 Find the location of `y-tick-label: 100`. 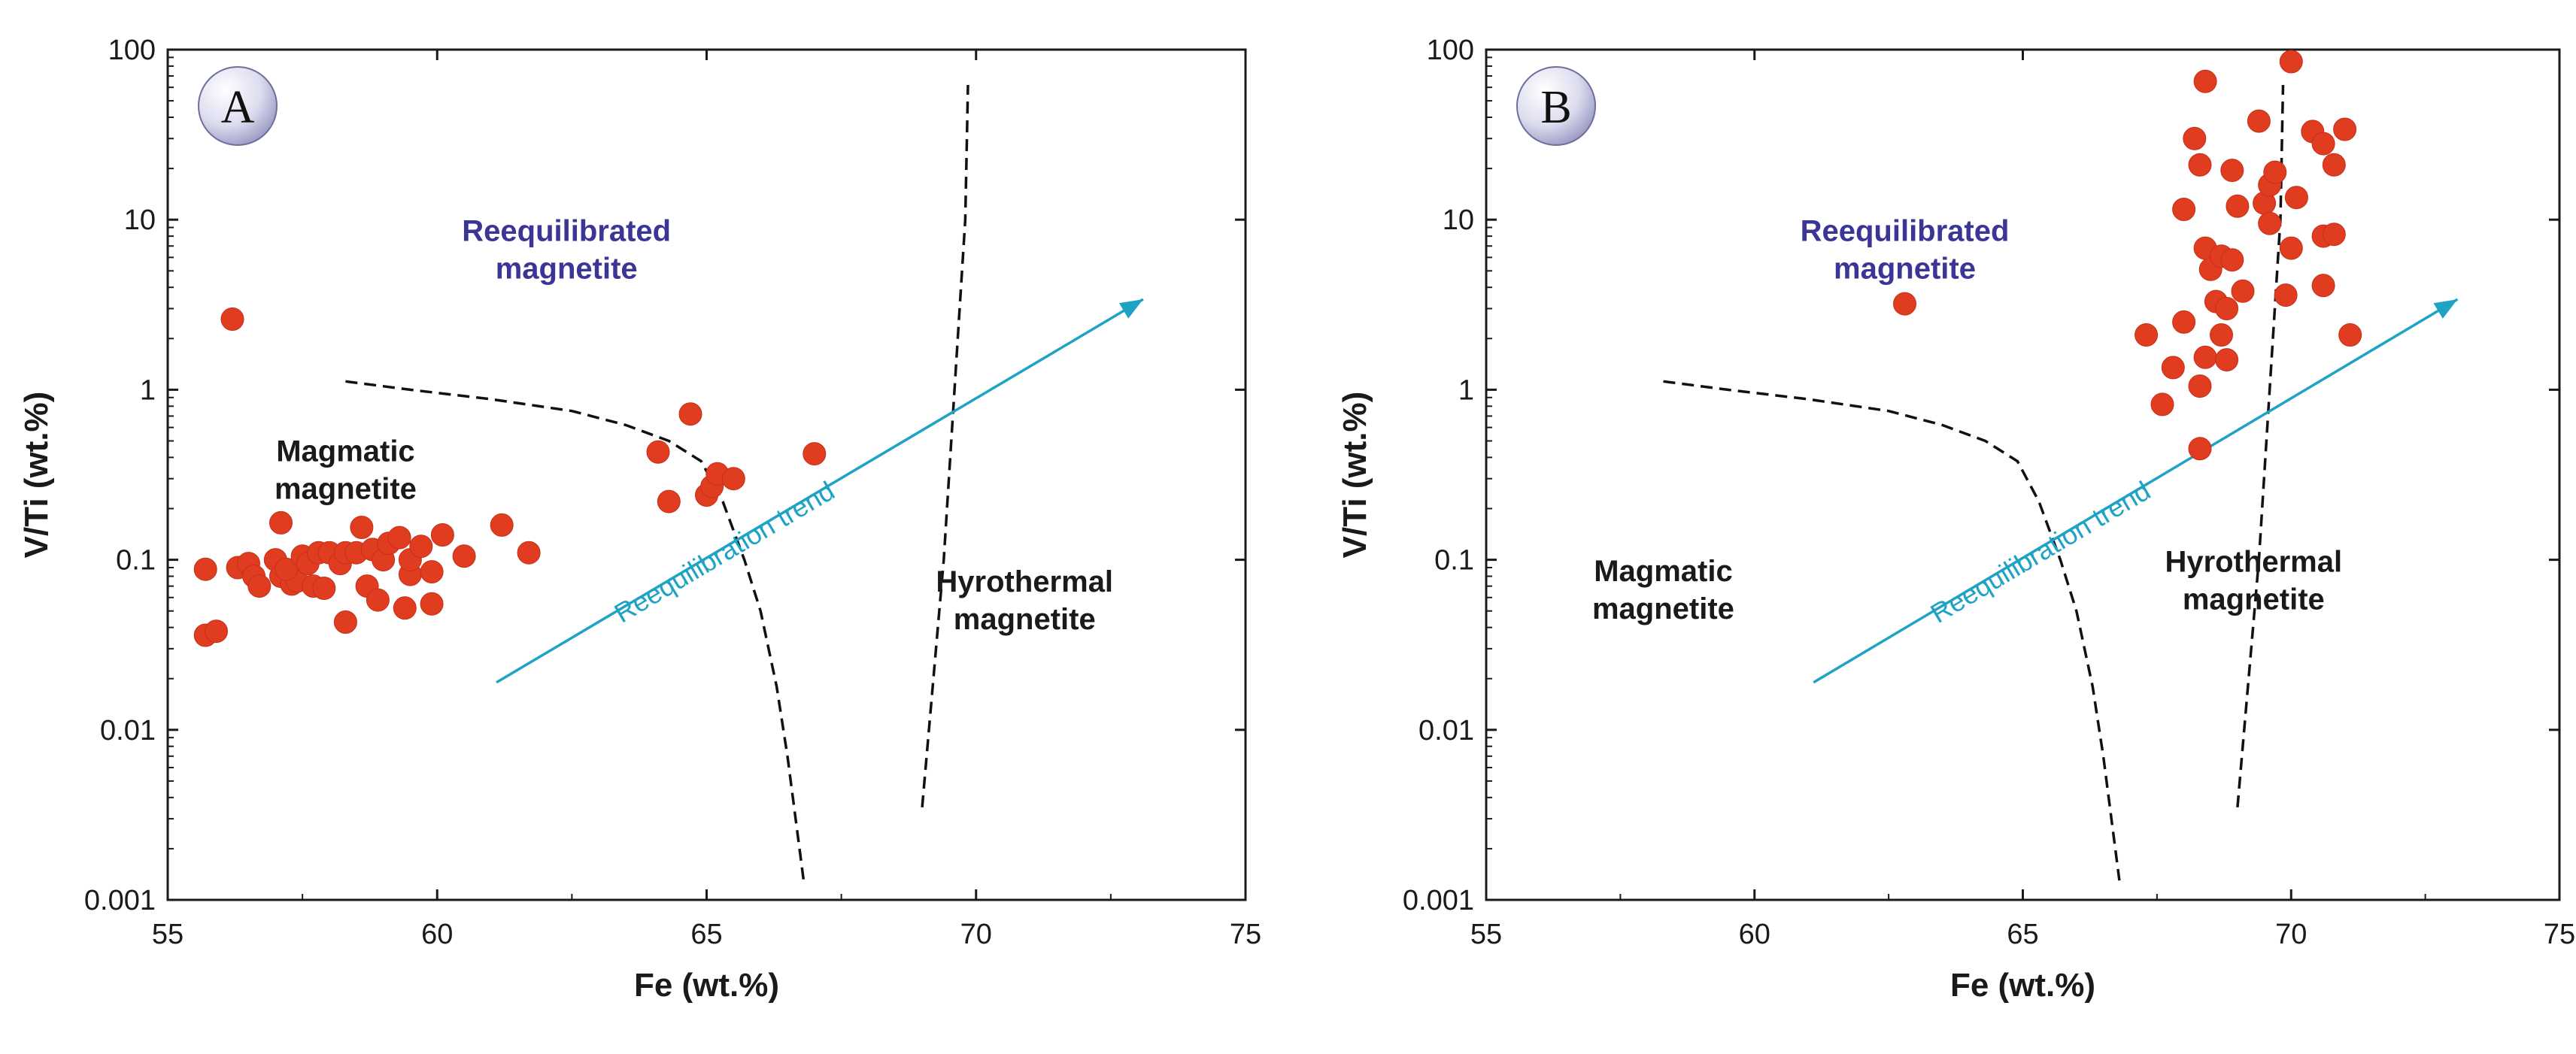

y-tick-label: 100 is located at coordinates (1450, 50).